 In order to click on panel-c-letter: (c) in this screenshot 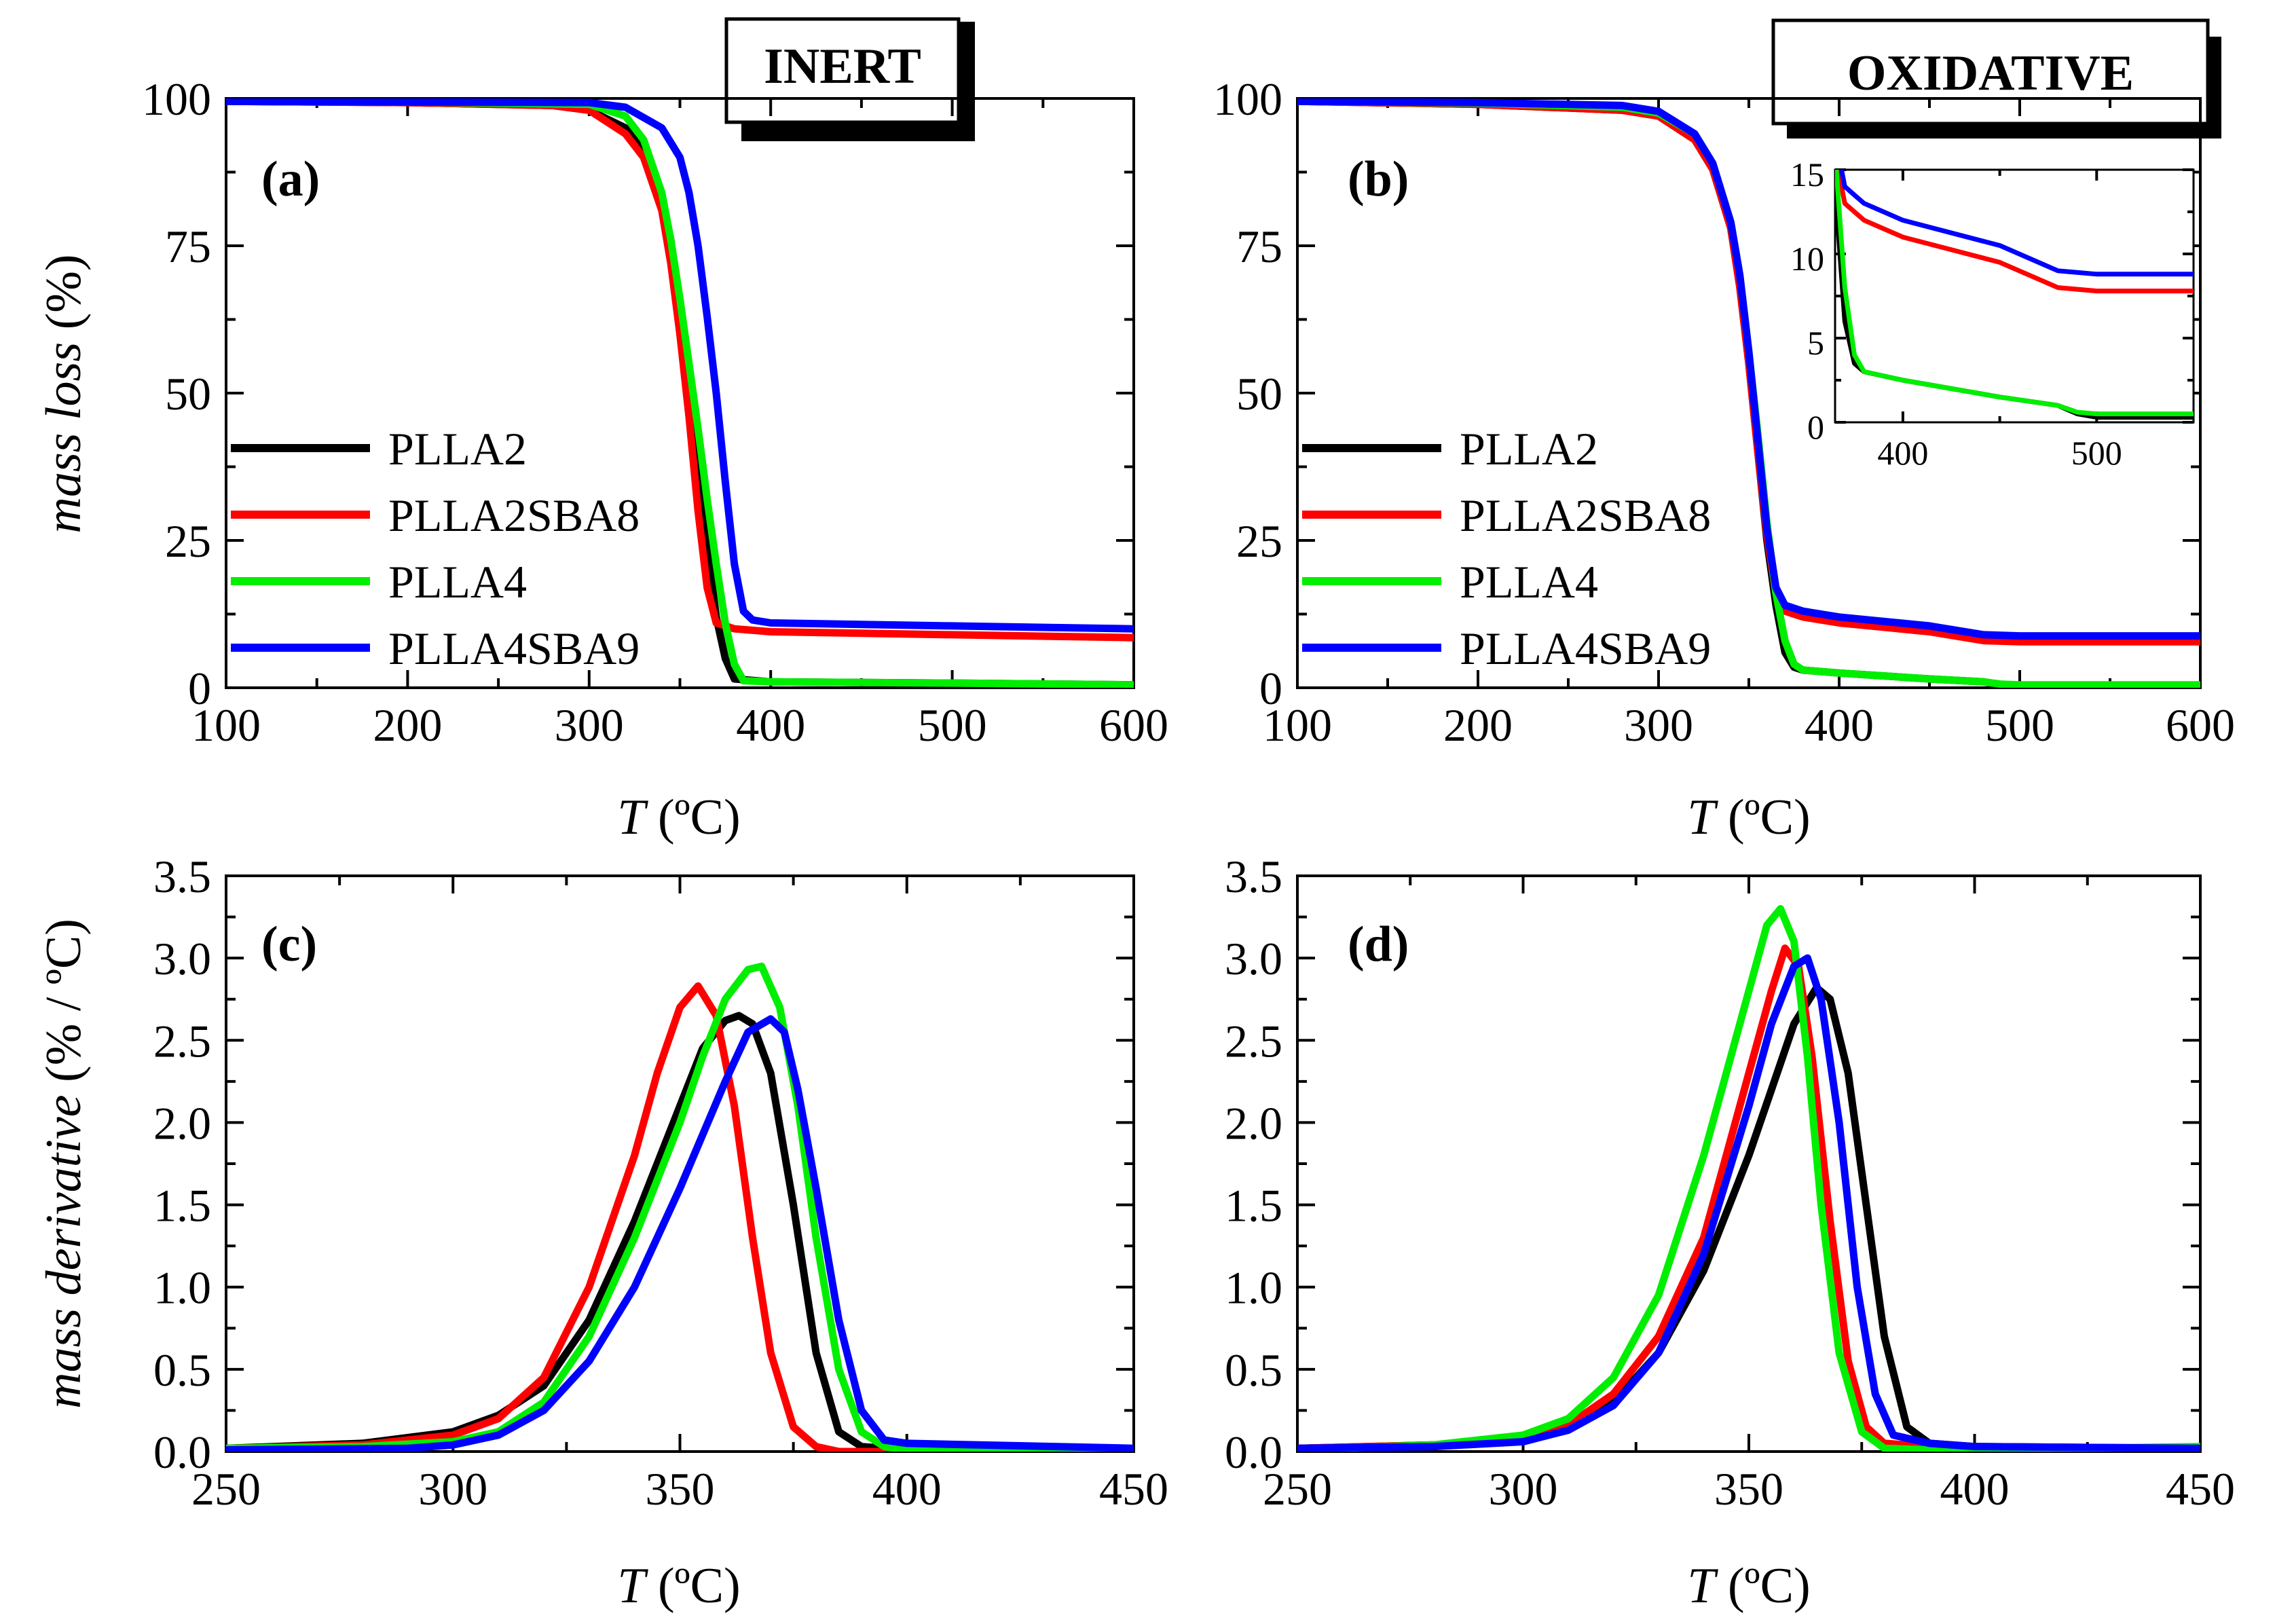, I will do `click(289, 944)`.